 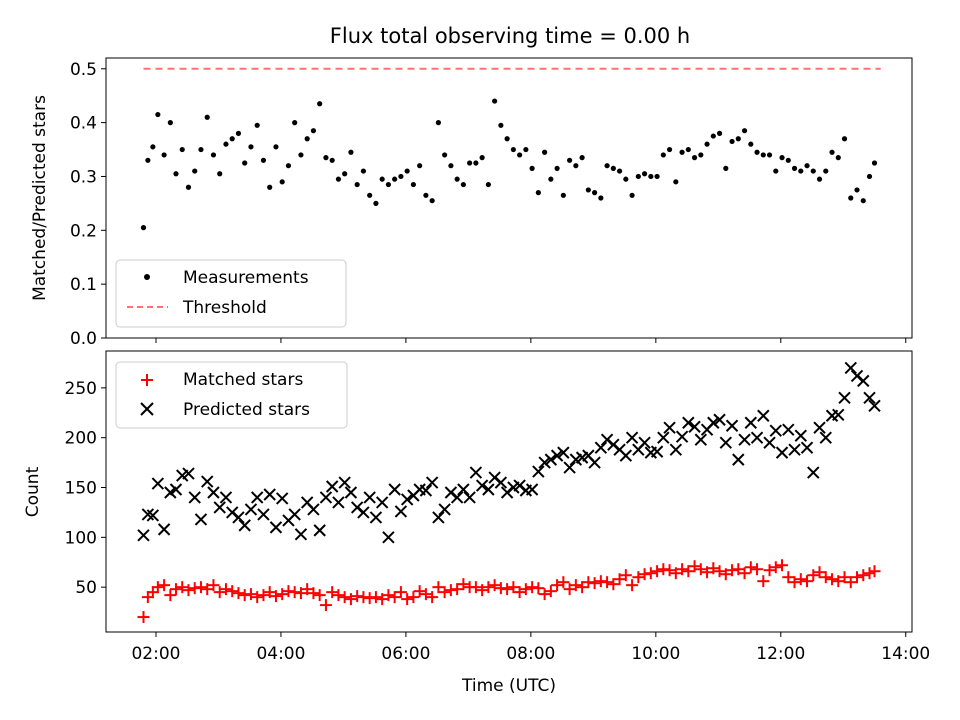 What do you see at coordinates (86, 588) in the screenshot?
I see `bottom-y-tick-label: 50` at bounding box center [86, 588].